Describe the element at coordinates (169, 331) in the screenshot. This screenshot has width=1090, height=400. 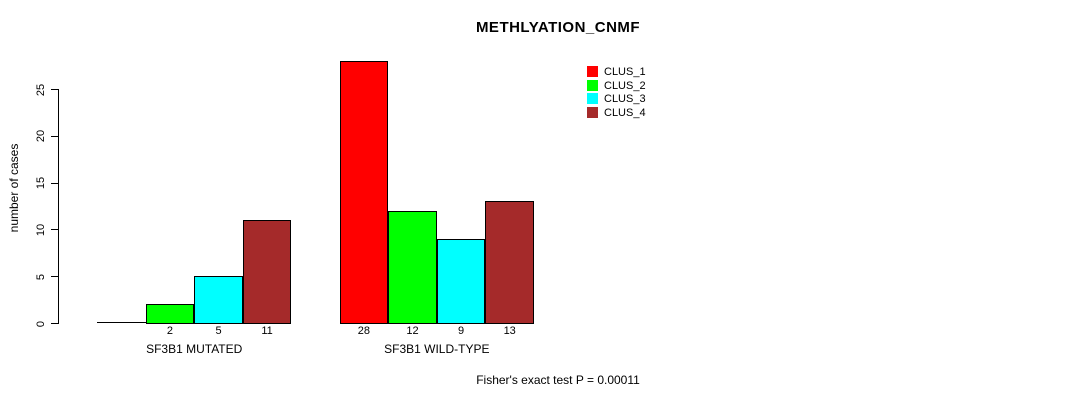
I see `bar-value-label: 2` at that location.